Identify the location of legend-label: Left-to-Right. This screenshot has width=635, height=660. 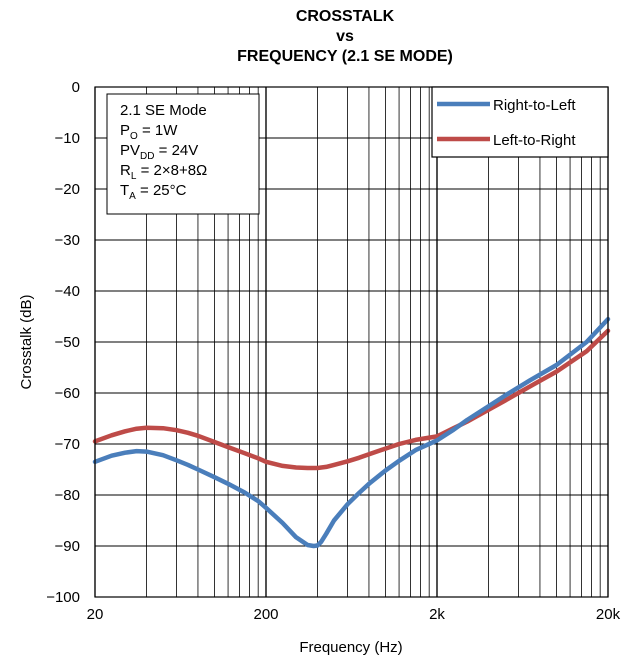
(534, 140).